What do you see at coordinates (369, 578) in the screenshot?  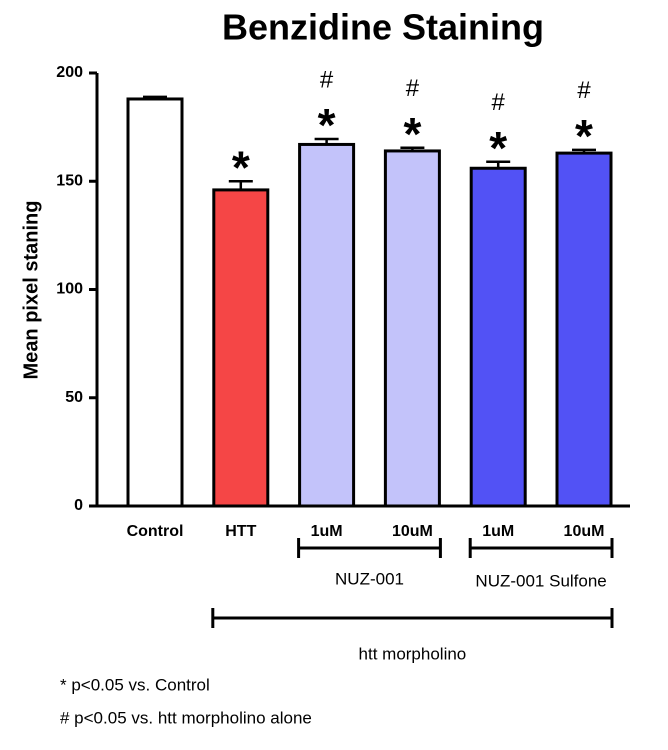 I see `group-label: NUZ-001` at bounding box center [369, 578].